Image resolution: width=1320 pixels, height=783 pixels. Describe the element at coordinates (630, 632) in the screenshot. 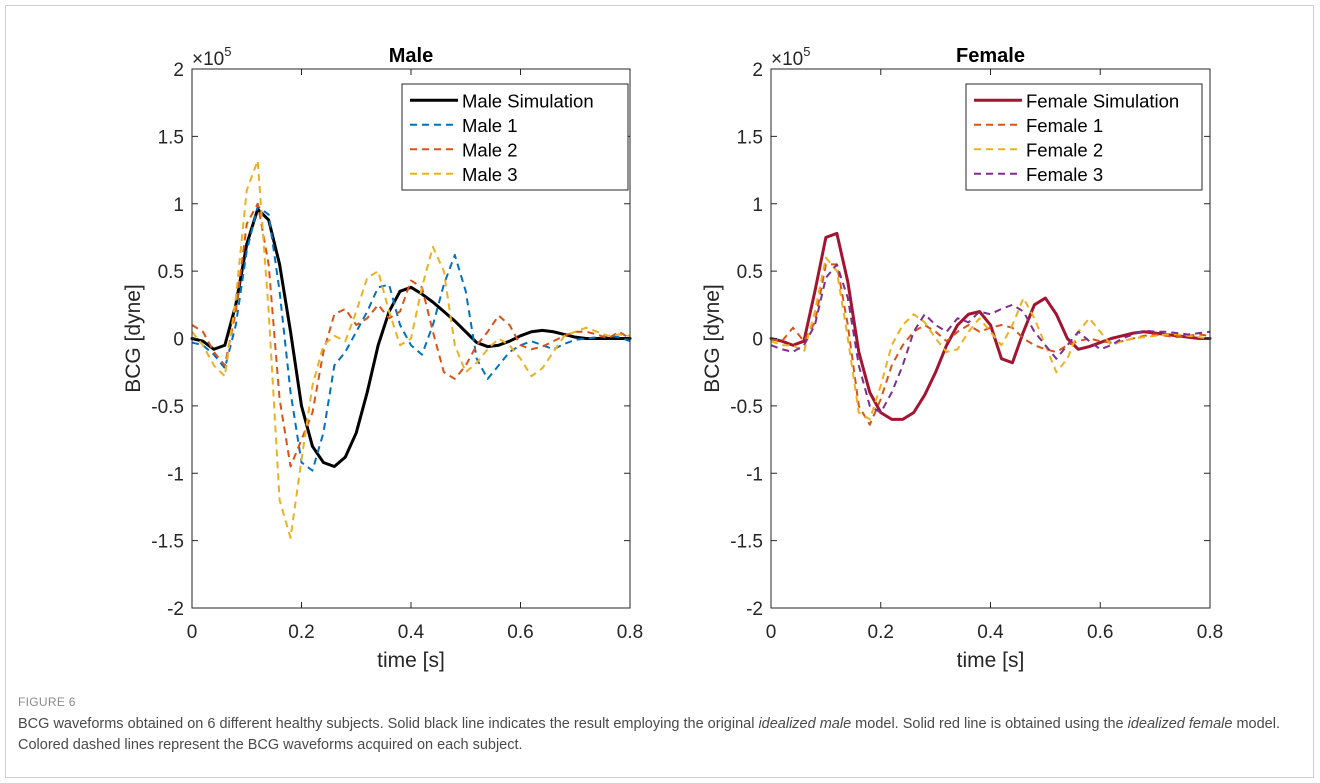

I see `male-xtick-label: 0.8` at that location.